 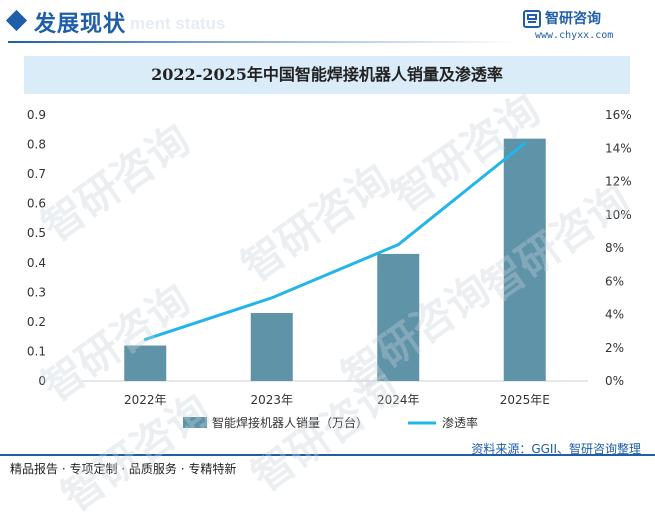 What do you see at coordinates (460, 422) in the screenshot?
I see `legend-label-line: 渗透率` at bounding box center [460, 422].